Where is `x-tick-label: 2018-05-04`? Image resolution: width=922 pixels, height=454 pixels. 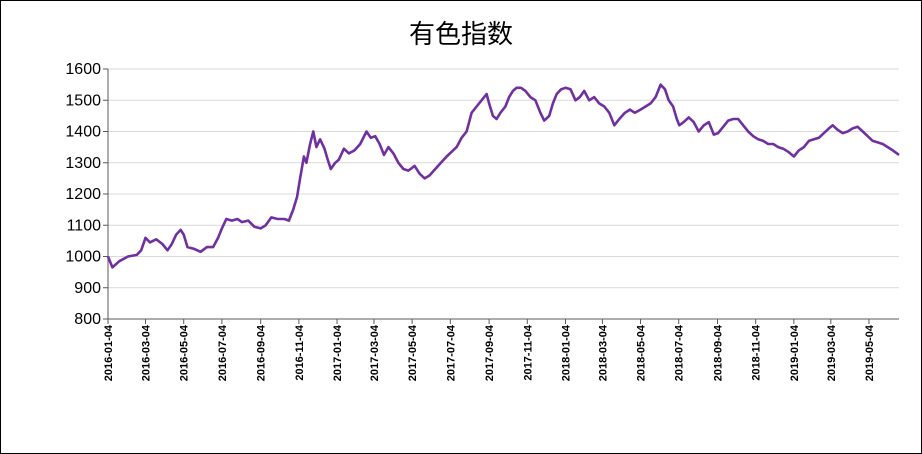 x-tick-label: 2018-05-04 is located at coordinates (642, 352).